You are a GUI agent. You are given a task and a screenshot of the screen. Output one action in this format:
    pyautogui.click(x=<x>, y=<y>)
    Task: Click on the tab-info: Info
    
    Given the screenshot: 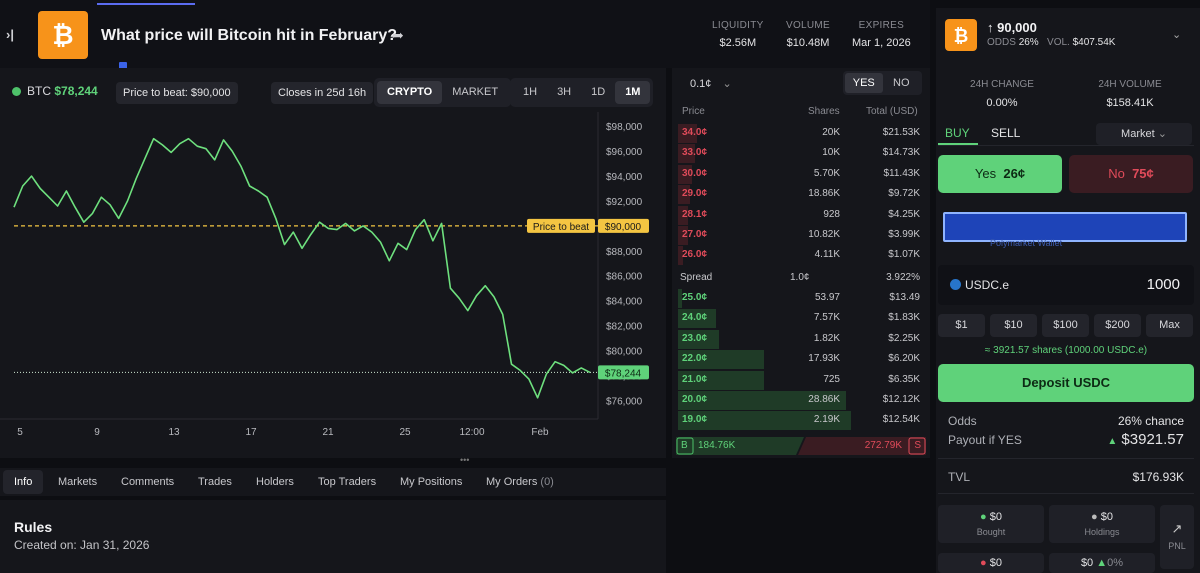 What is the action you would take?
    pyautogui.click(x=23, y=482)
    